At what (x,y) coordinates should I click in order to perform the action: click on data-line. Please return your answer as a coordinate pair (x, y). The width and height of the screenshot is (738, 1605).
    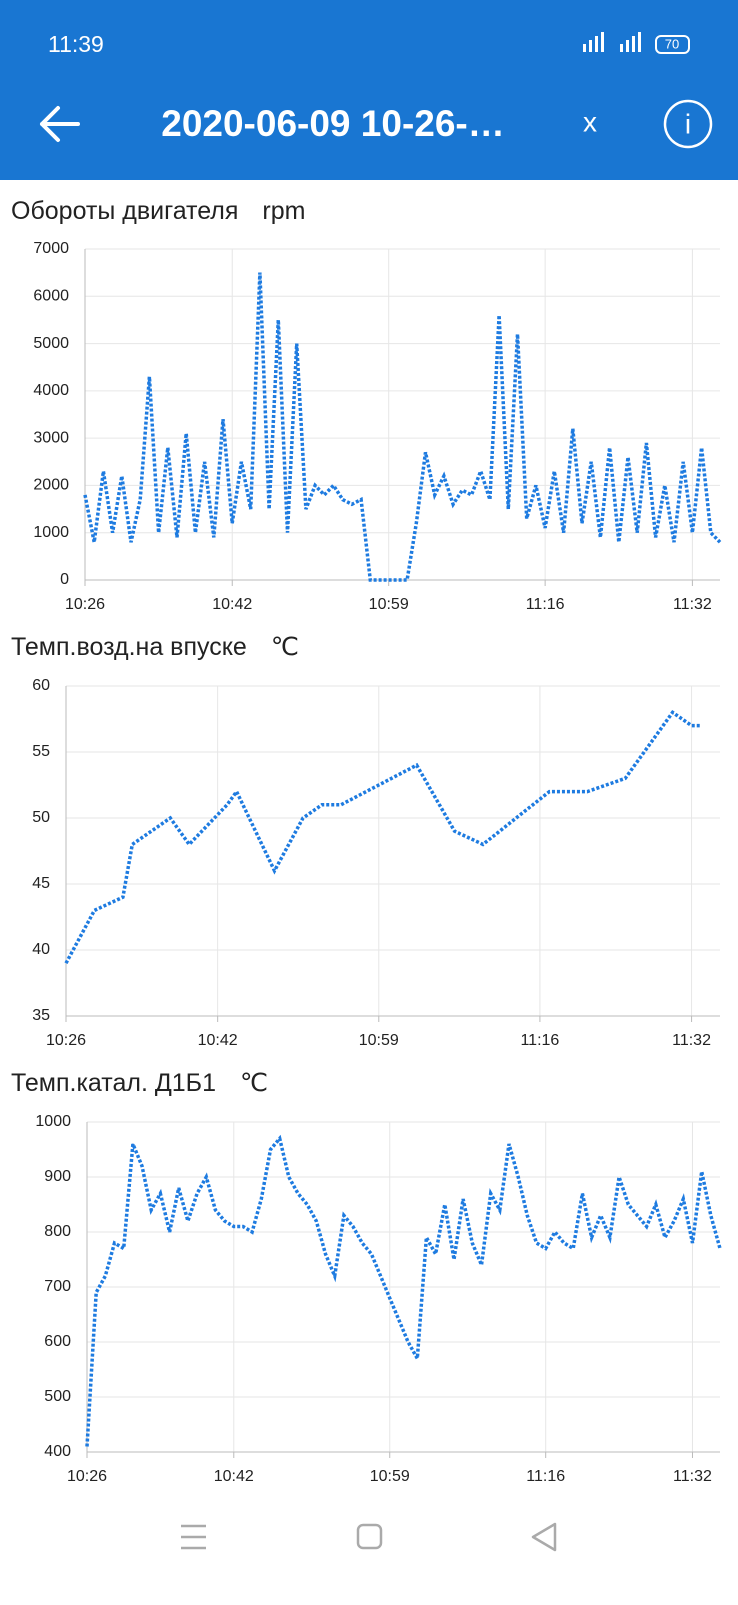
    Looking at the image, I should click on (382, 837).